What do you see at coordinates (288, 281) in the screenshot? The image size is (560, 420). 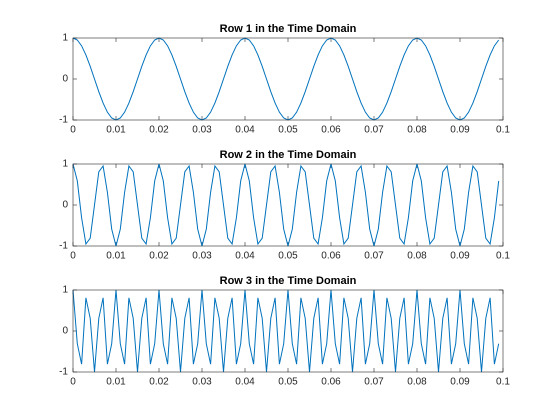 I see `chart-title: Row 3 in the Time Domain` at bounding box center [288, 281].